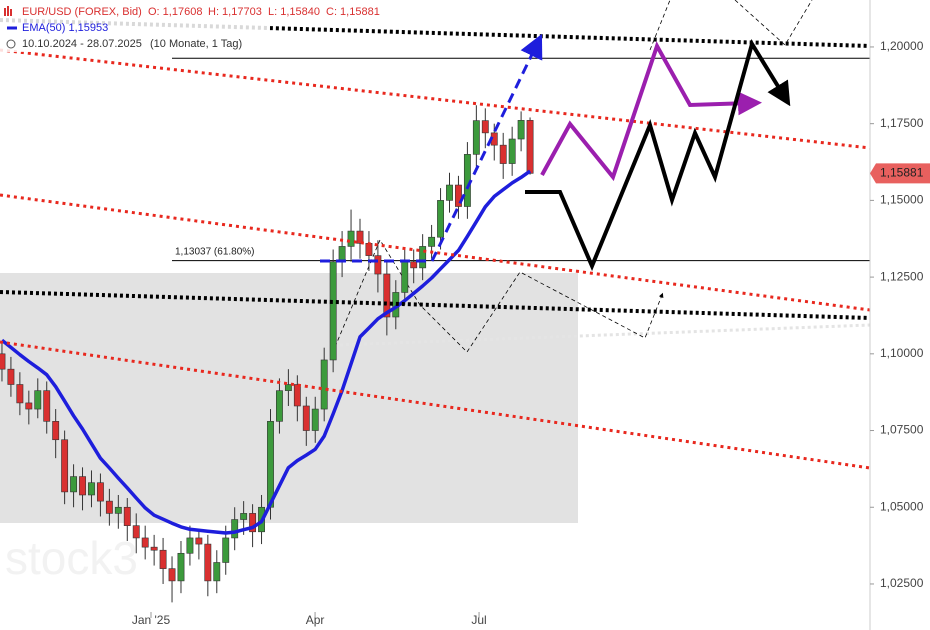 This screenshot has width=930, height=630. Describe the element at coordinates (431, 148) in the screenshot. I see `projection-path` at that location.